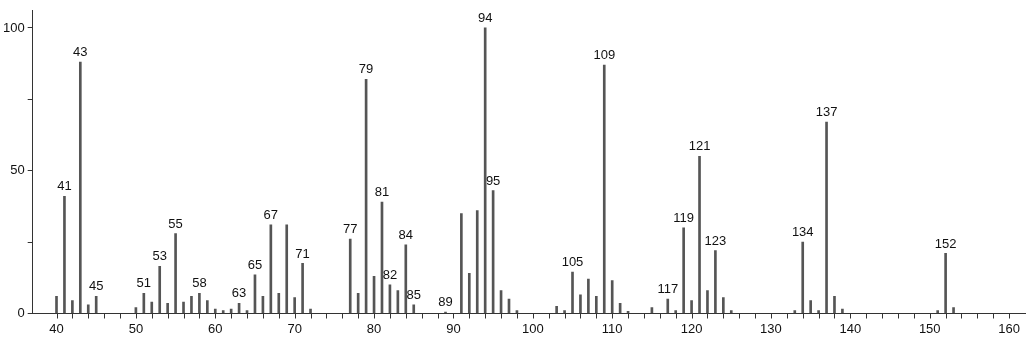 This screenshot has width=1035, height=345. What do you see at coordinates (374, 328) in the screenshot?
I see `x-tick-label: 80` at bounding box center [374, 328].